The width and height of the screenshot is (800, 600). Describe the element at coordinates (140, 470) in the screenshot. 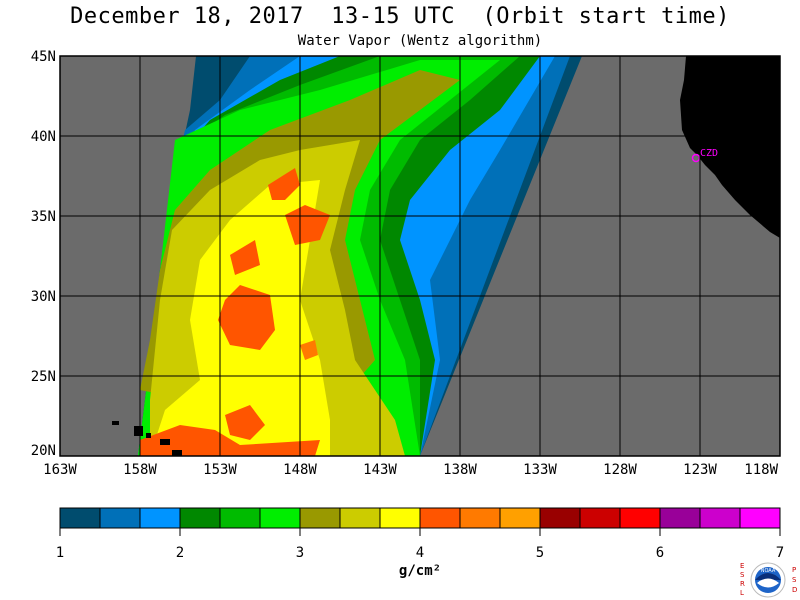

I see `lon-label: 158W` at that location.